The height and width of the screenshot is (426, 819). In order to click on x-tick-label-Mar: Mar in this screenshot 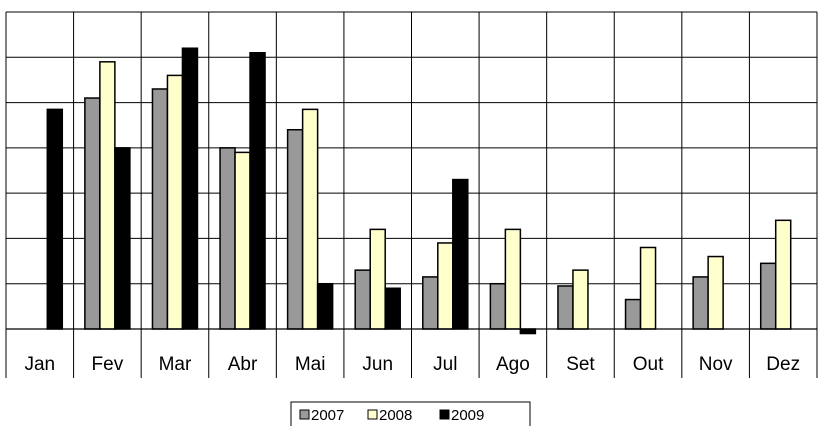, I will do `click(175, 364)`.